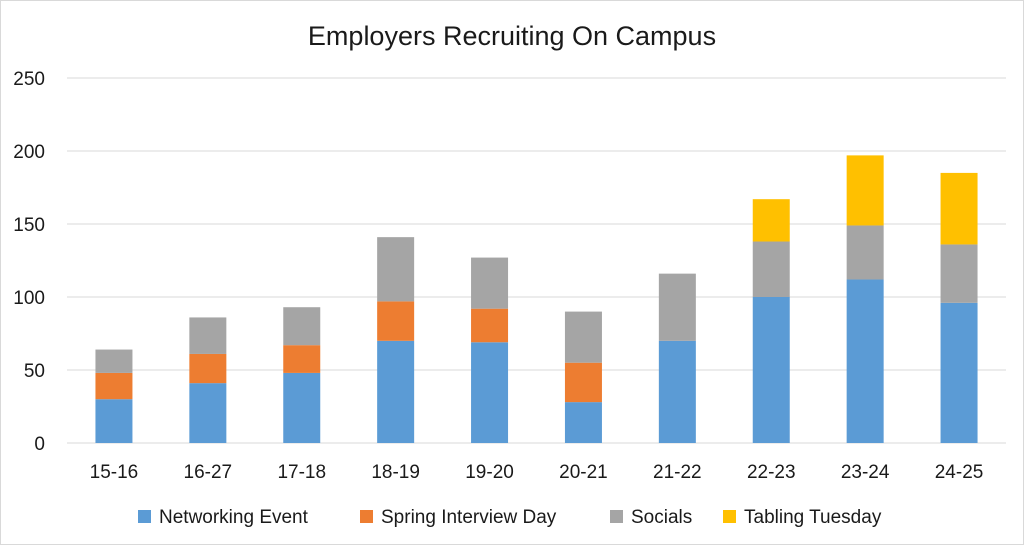  Describe the element at coordinates (865, 472) in the screenshot. I see `x-tick-label: 23-24` at that location.